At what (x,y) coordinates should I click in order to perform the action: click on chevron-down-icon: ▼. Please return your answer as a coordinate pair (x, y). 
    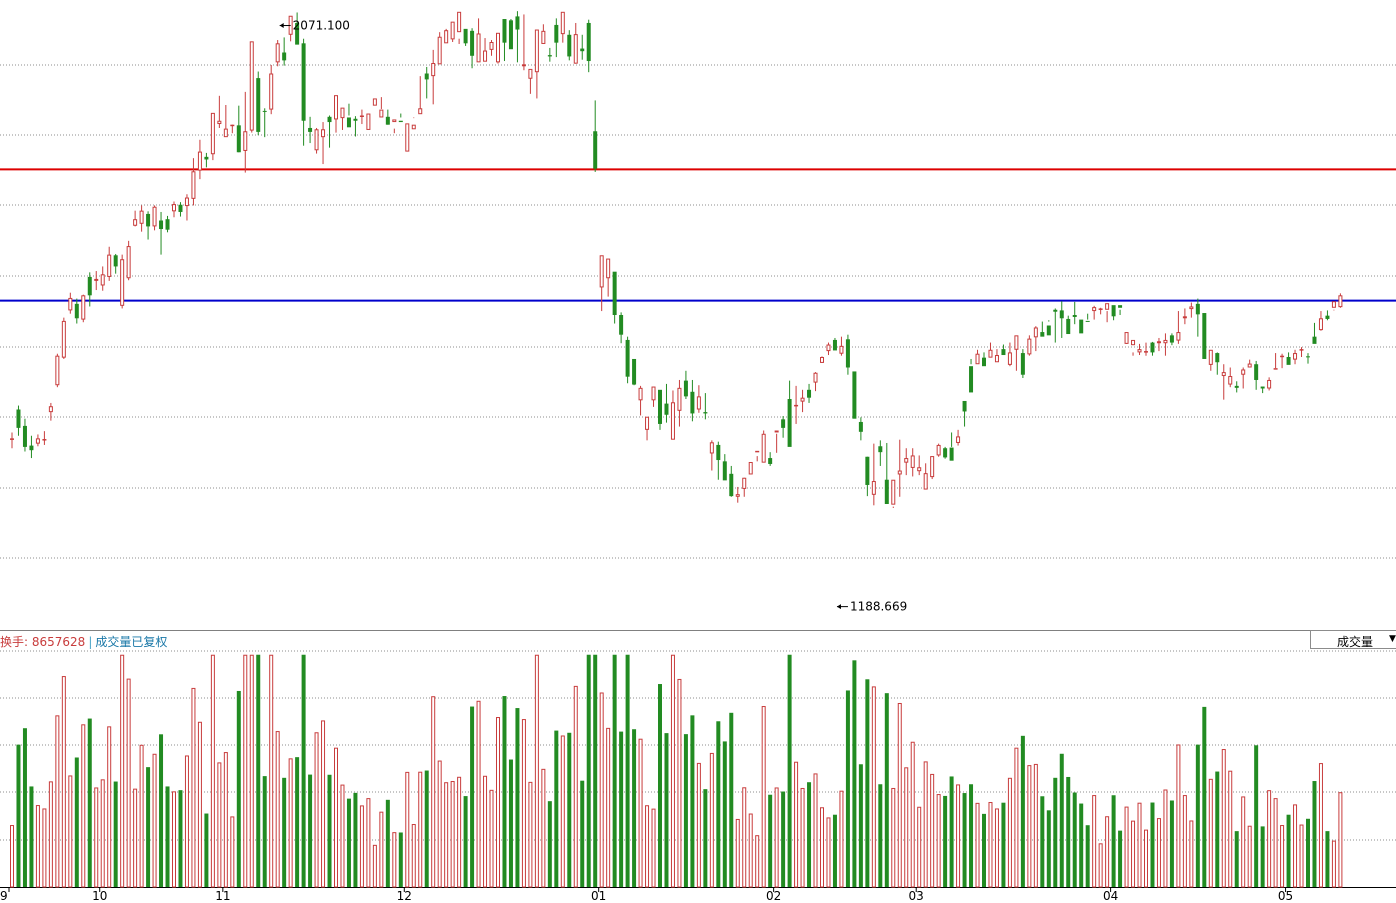
    Looking at the image, I should click on (1392, 639).